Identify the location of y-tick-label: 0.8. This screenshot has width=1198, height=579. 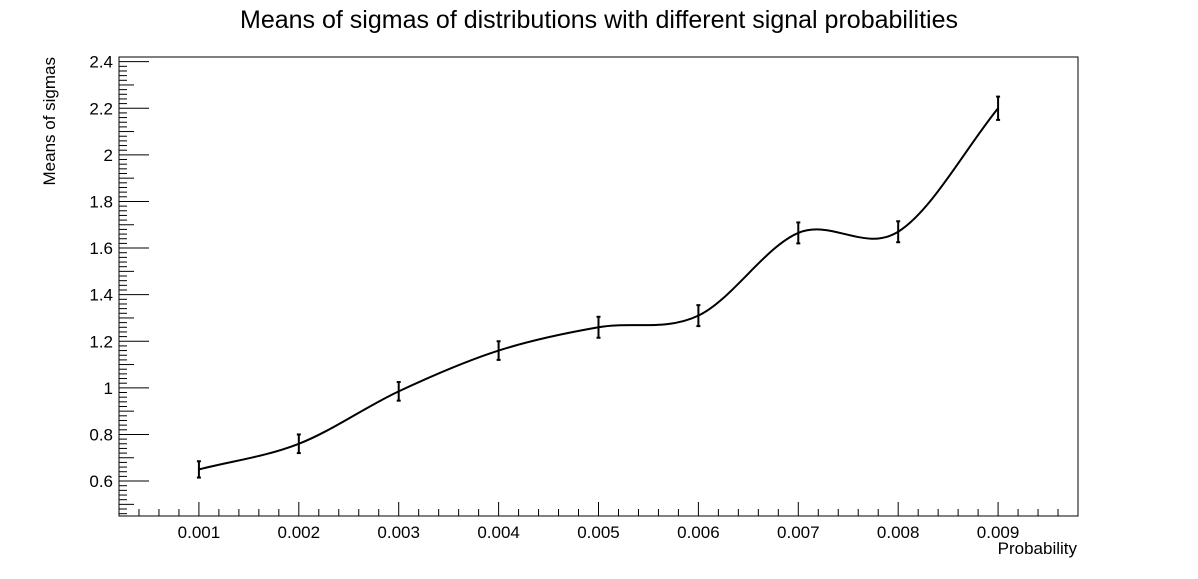
(101, 434).